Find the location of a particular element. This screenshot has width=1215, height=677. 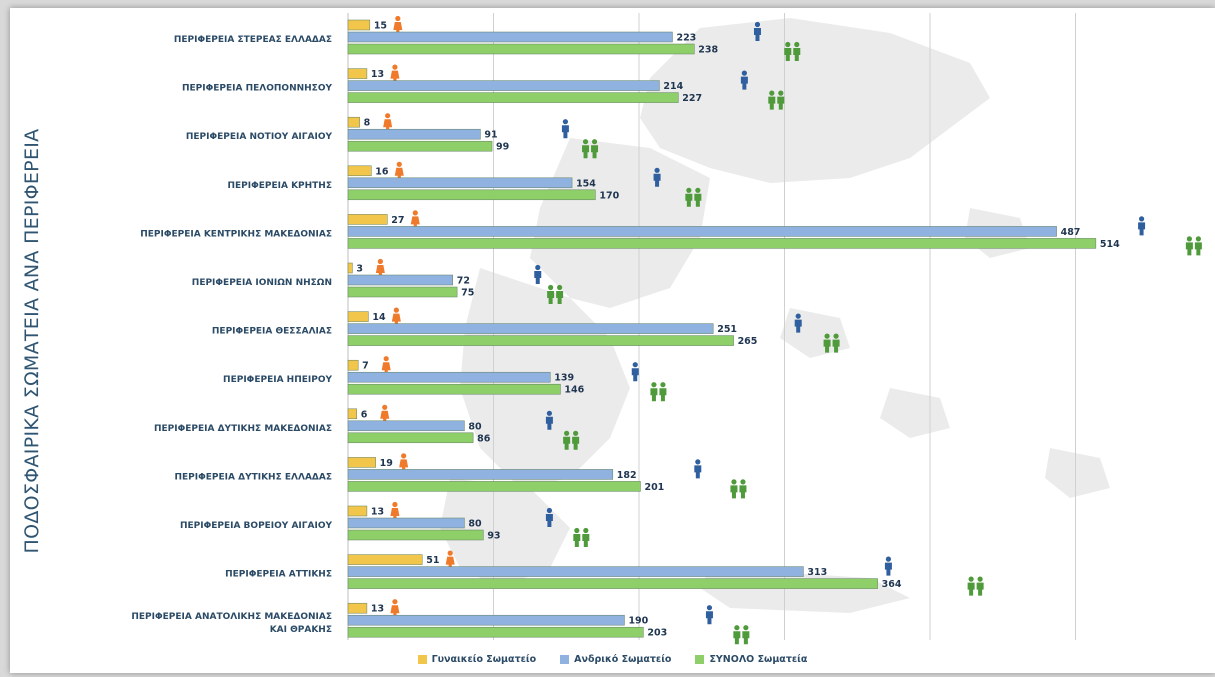

data-label: 154 is located at coordinates (586, 183).